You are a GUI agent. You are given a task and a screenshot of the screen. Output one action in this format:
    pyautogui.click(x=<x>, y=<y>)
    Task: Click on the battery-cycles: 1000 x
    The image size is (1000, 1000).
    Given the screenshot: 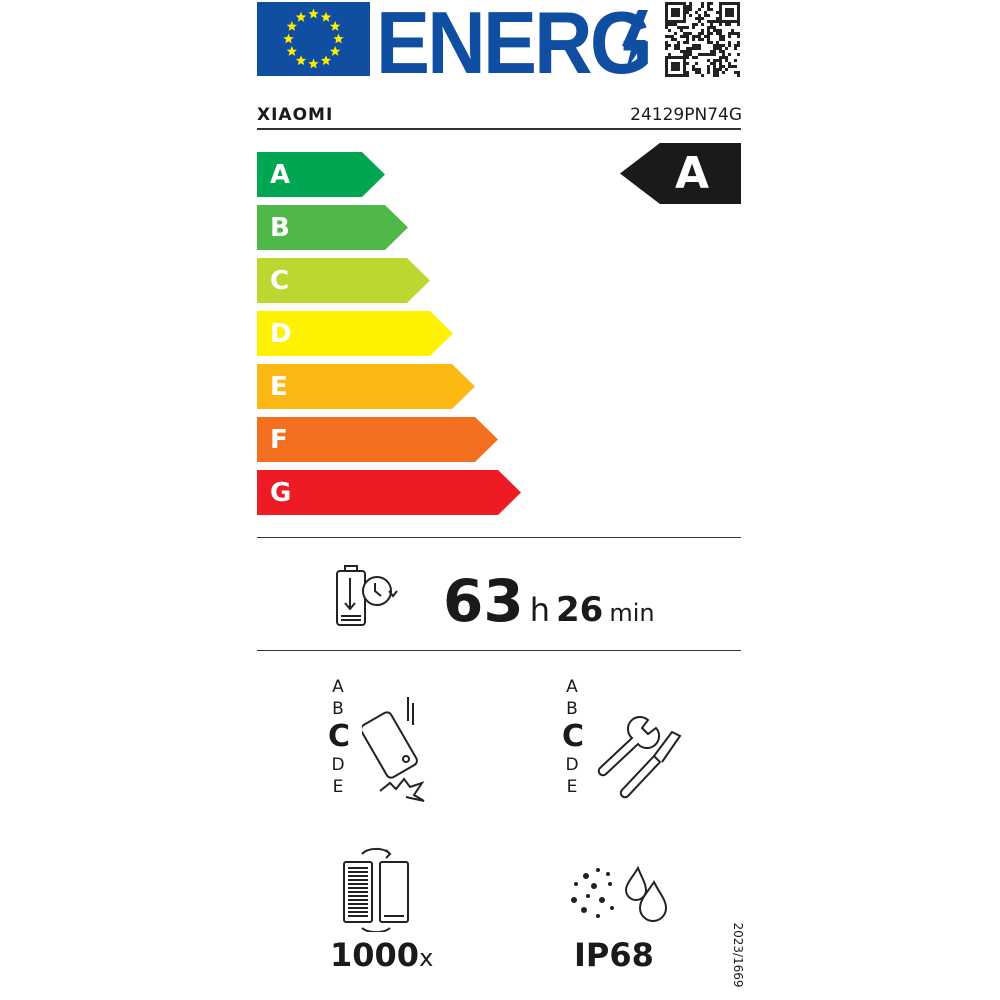 What is the action you would take?
    pyautogui.click(x=381, y=955)
    